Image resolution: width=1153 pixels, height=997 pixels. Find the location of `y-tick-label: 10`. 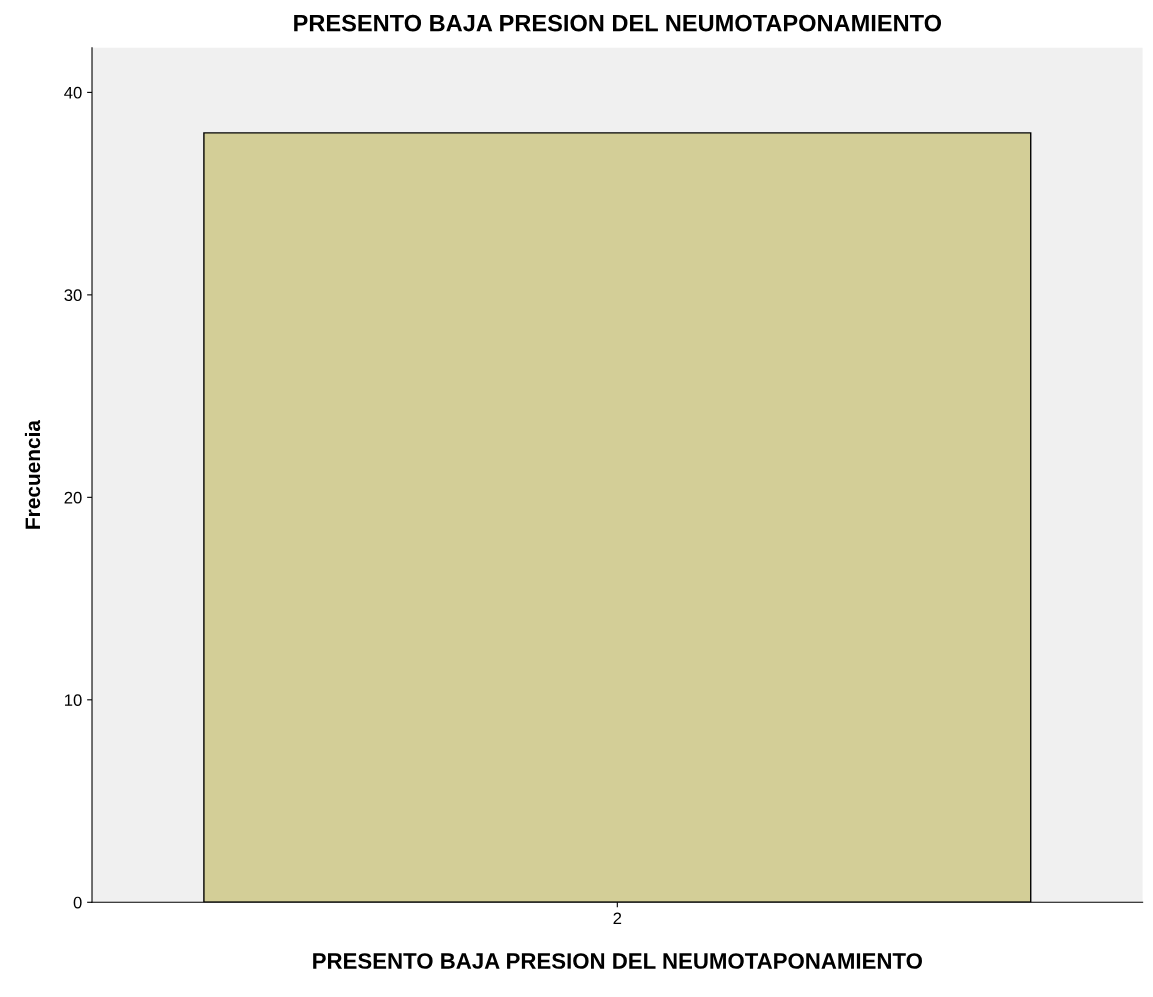

y-tick-label: 10 is located at coordinates (73, 700).